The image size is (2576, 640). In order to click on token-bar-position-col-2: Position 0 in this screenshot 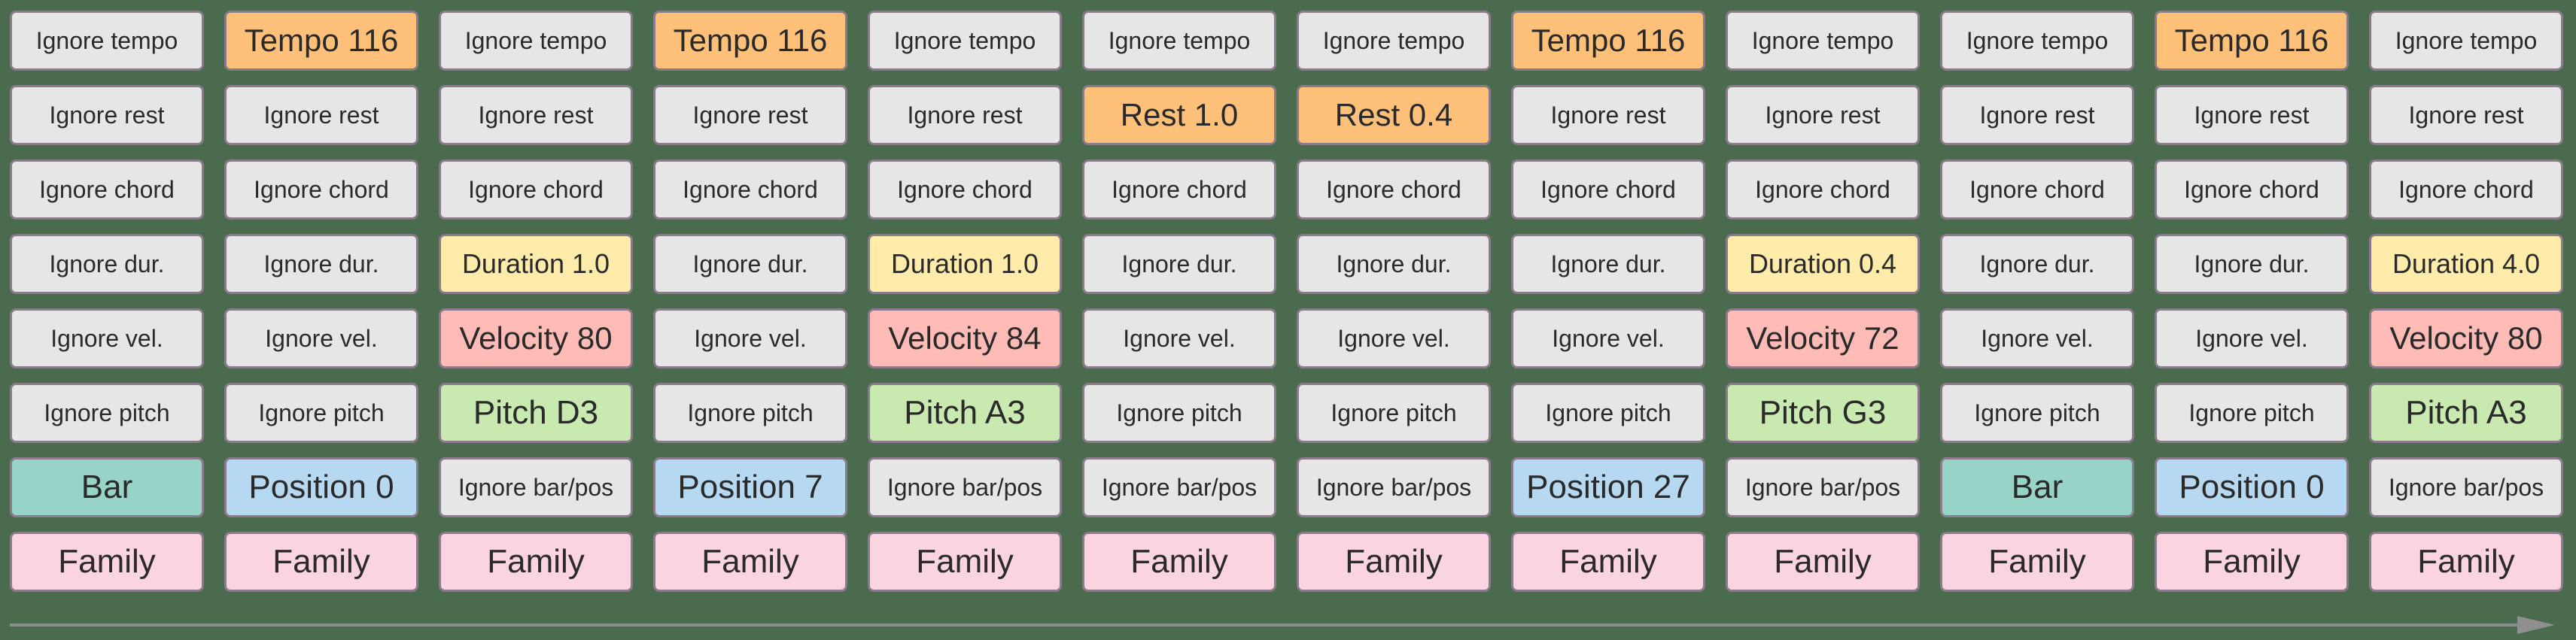, I will do `click(321, 487)`.